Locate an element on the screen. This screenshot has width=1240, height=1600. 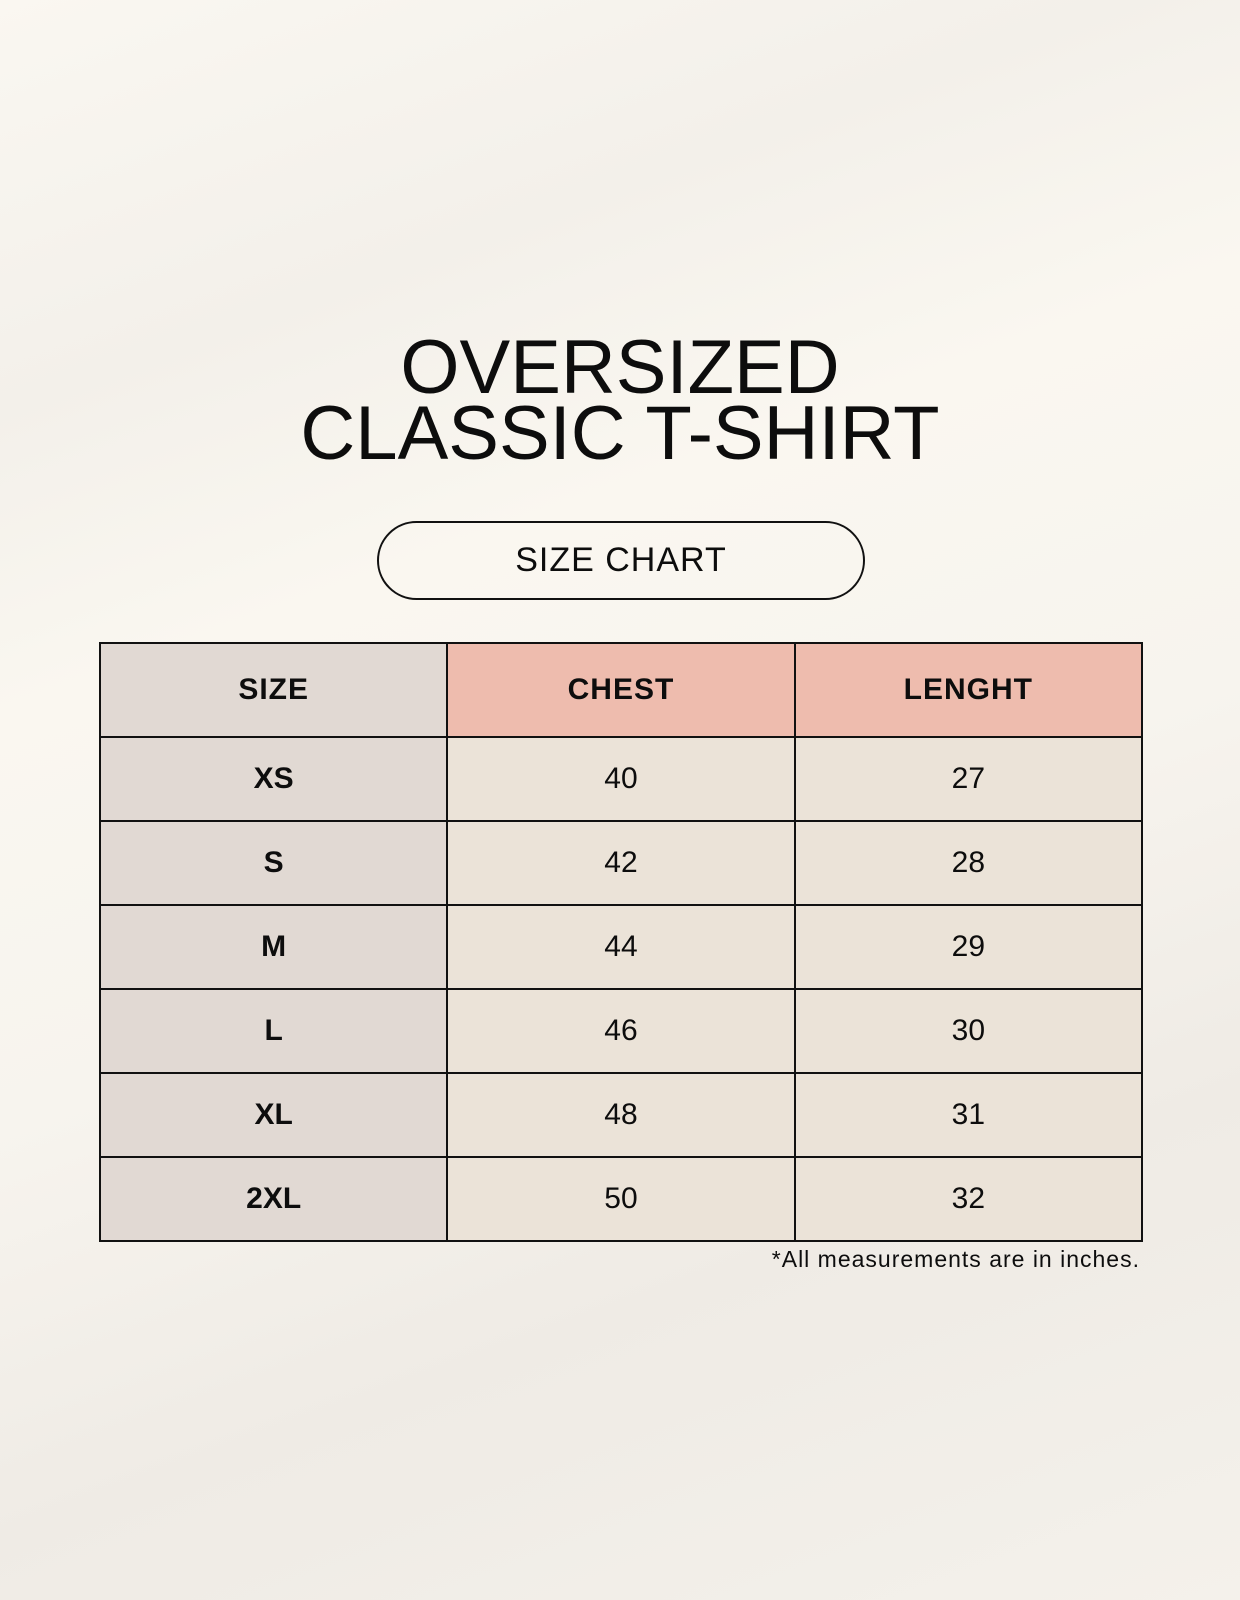
size-chart-label: SIZE CHART is located at coordinates (621, 560).